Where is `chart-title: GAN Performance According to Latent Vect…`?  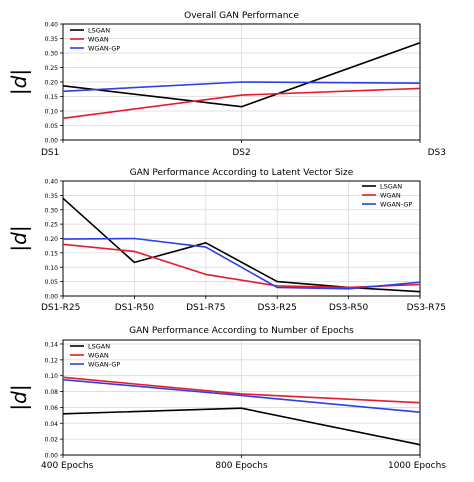 chart-title: GAN Performance According to Latent Vect… is located at coordinates (242, 173).